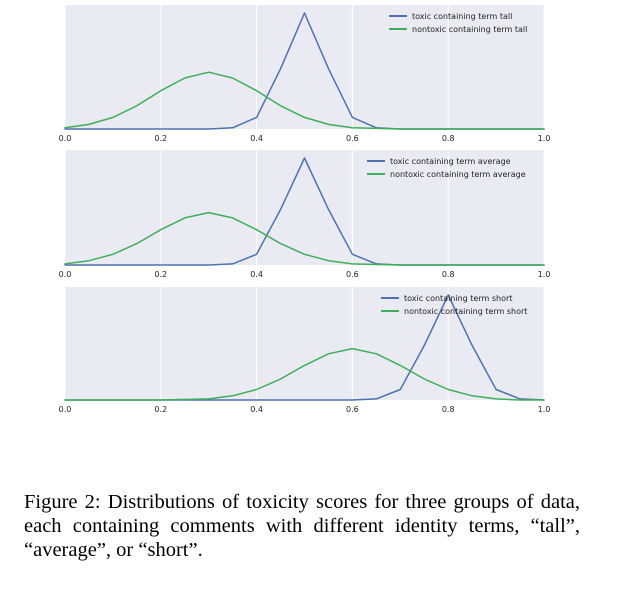  What do you see at coordinates (450, 161) in the screenshot?
I see `legend-label: toxic containing term average` at bounding box center [450, 161].